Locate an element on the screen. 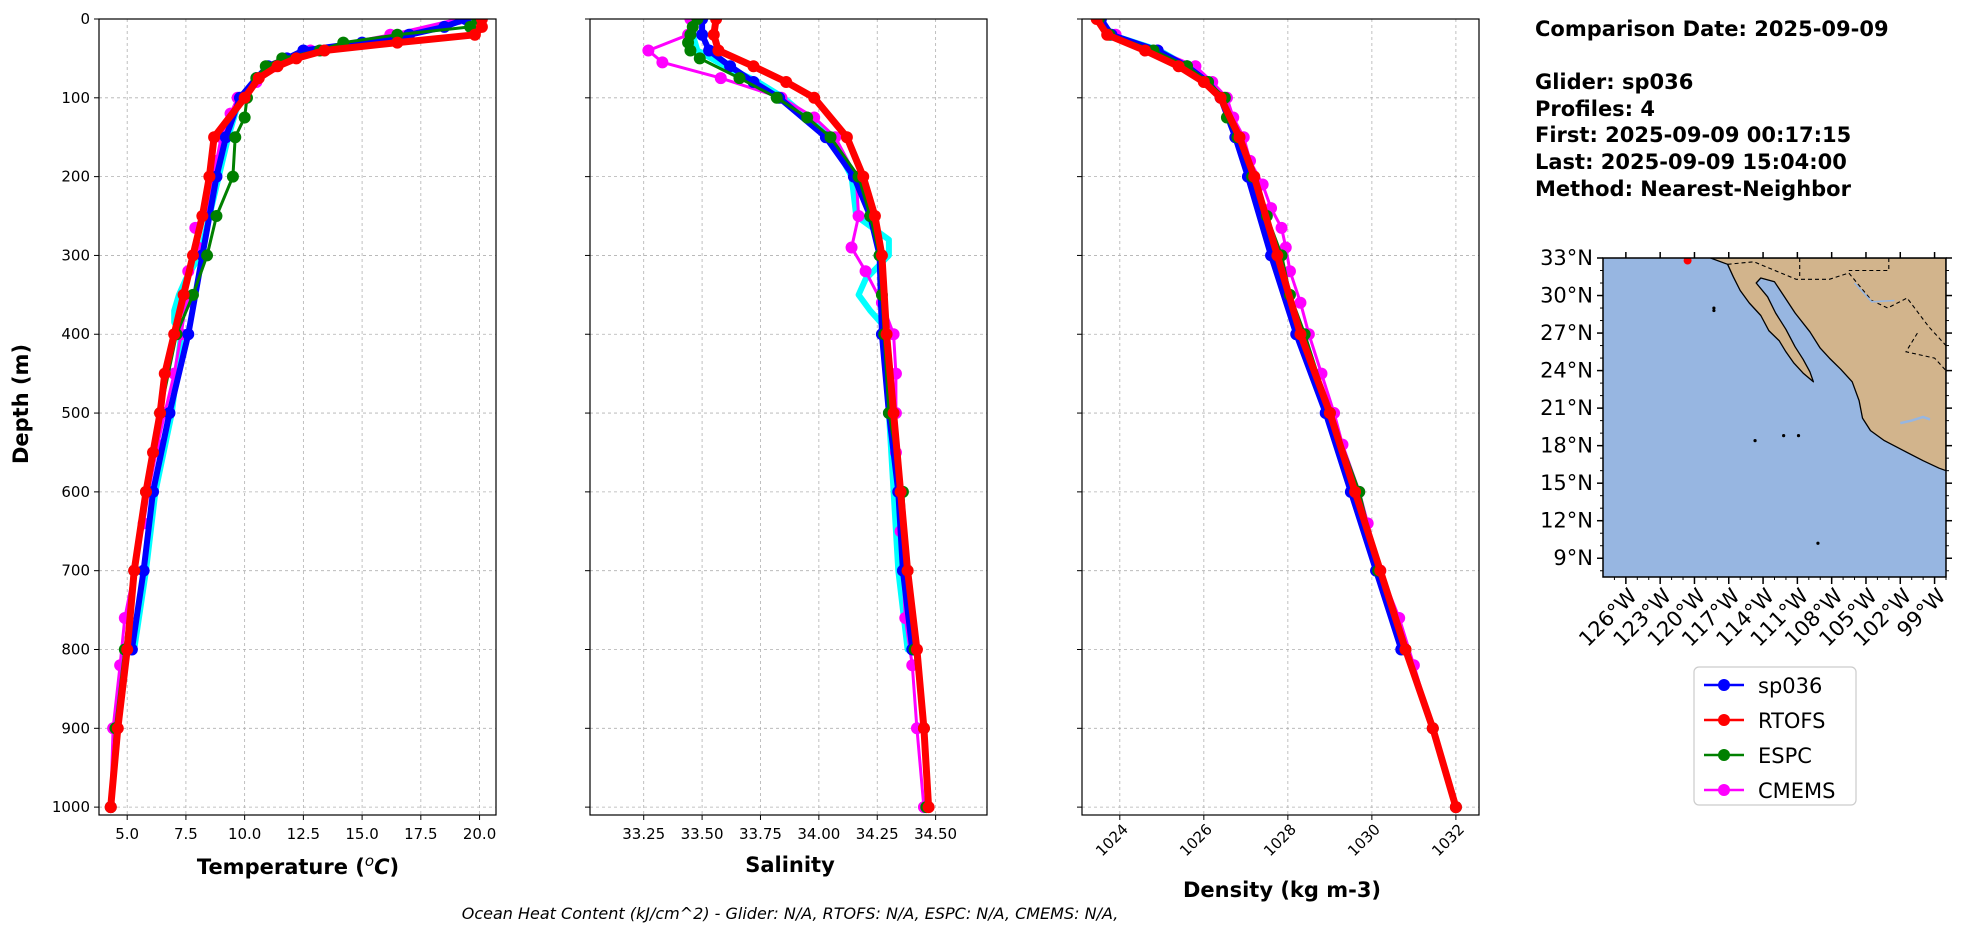 This screenshot has height=934, width=1978. y-tick-label: 300 is located at coordinates (75, 255).